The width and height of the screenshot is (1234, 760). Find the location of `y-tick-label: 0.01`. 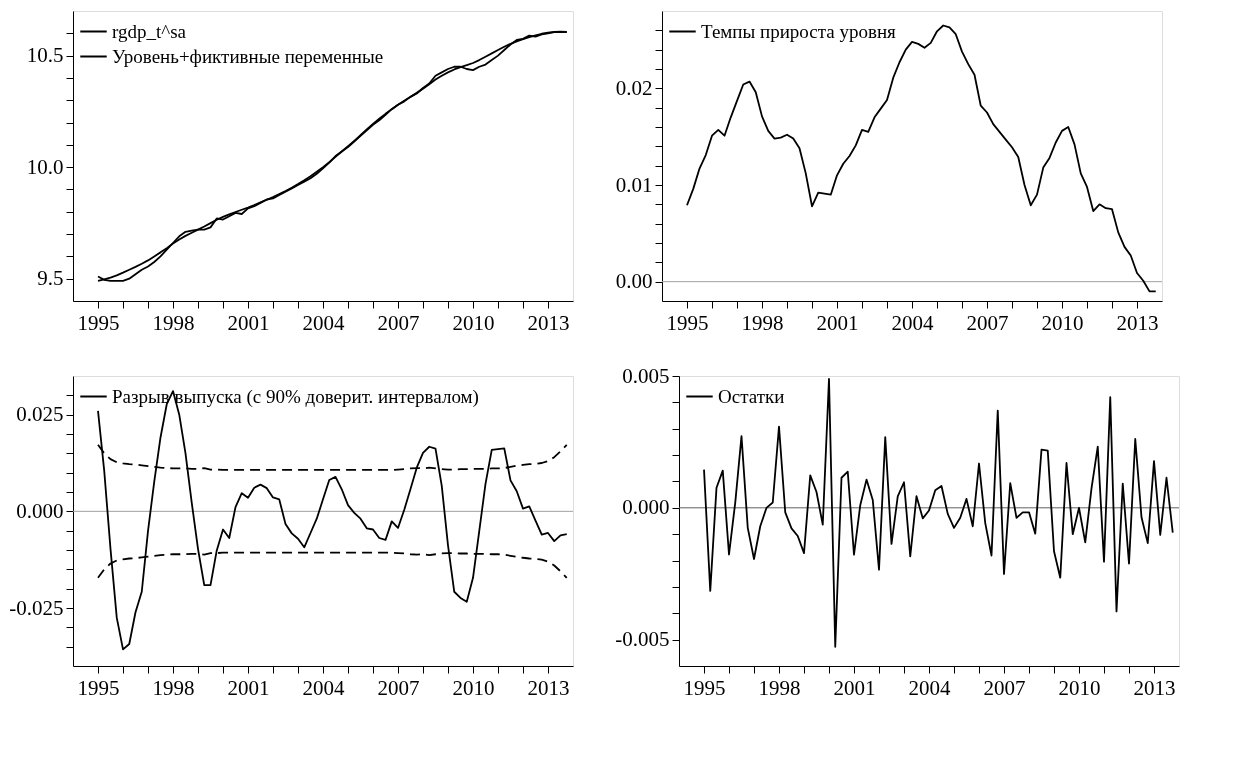

y-tick-label: 0.01 is located at coordinates (634, 184).